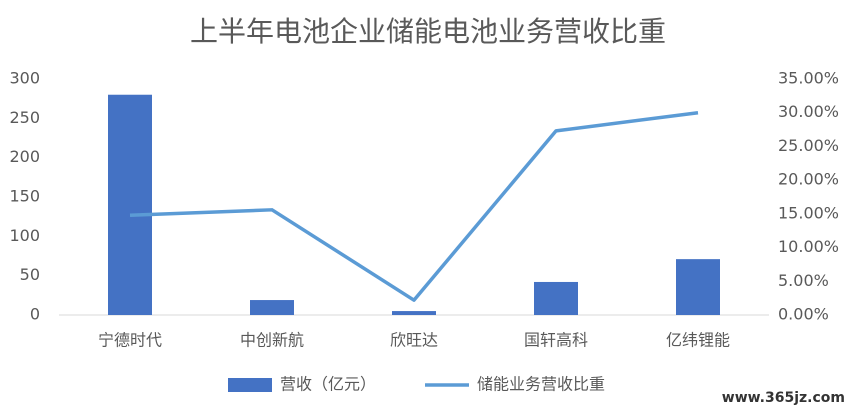 This screenshot has height=413, width=856. I want to click on legend-swatch, so click(250, 385).